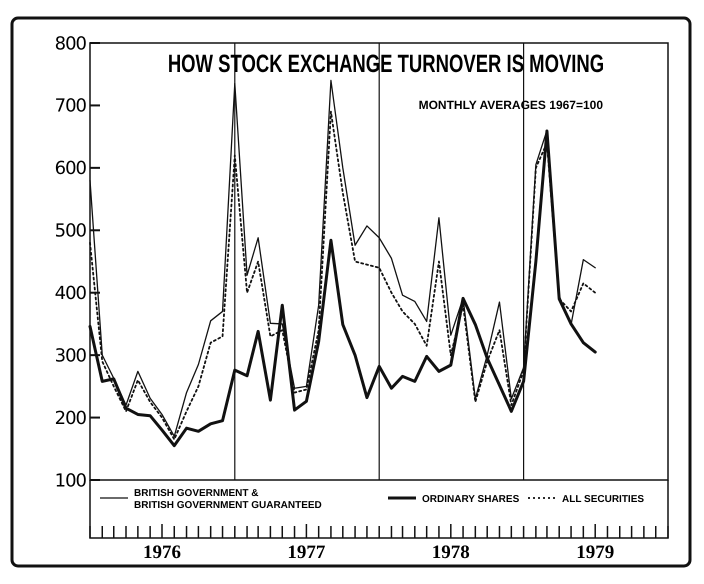 The image size is (704, 584). What do you see at coordinates (471, 499) in the screenshot?
I see `legend-label: ORDINARY SHARES` at bounding box center [471, 499].